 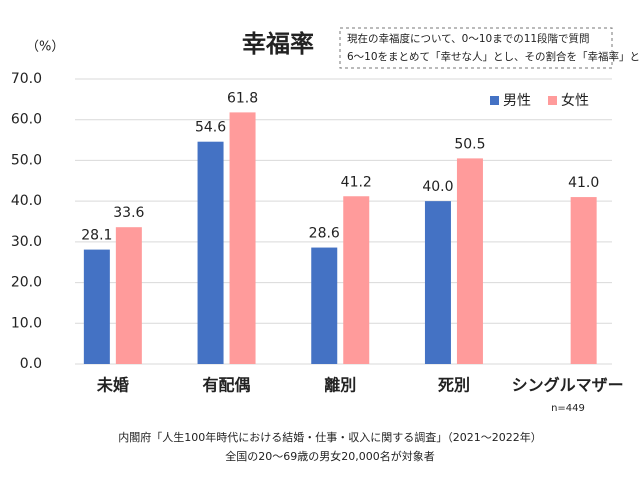 What do you see at coordinates (583, 183) in the screenshot?
I see `value-label: 41.0` at bounding box center [583, 183].